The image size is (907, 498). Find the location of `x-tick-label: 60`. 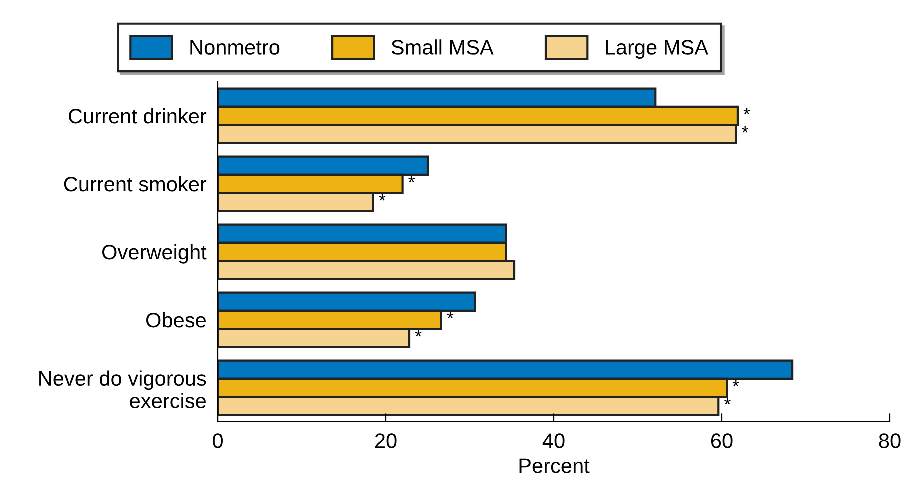

x-tick-label: 60 is located at coordinates (722, 441).